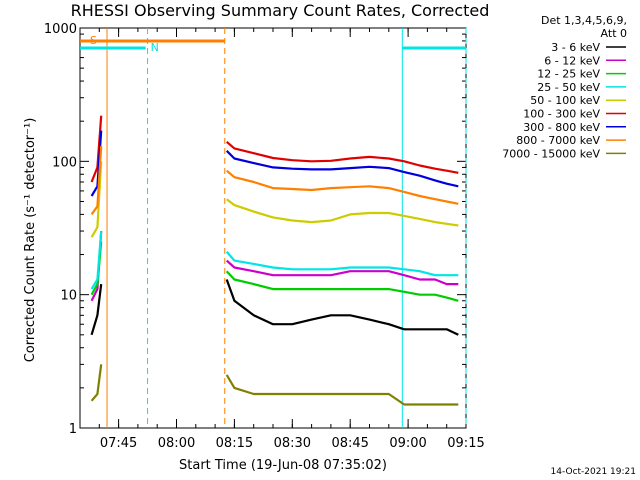 This screenshot has width=640, height=480. Describe the element at coordinates (593, 472) in the screenshot. I see `timestamp: 14-Oct-2021 19:21` at that location.